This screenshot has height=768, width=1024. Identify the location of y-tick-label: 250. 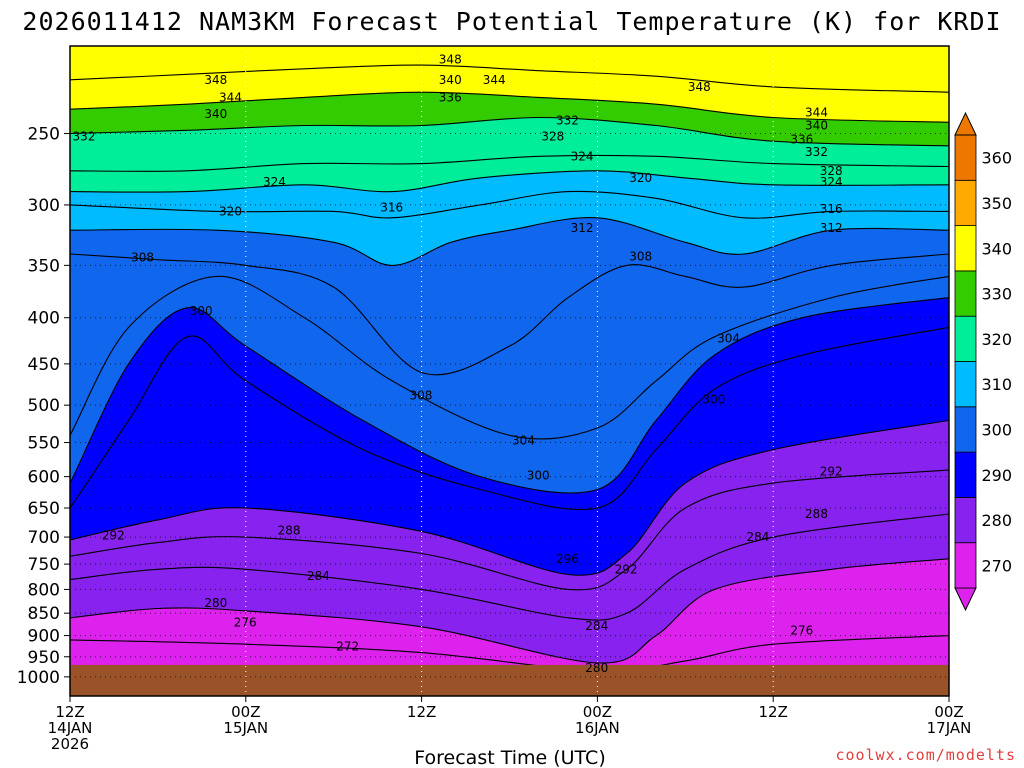
(44, 134).